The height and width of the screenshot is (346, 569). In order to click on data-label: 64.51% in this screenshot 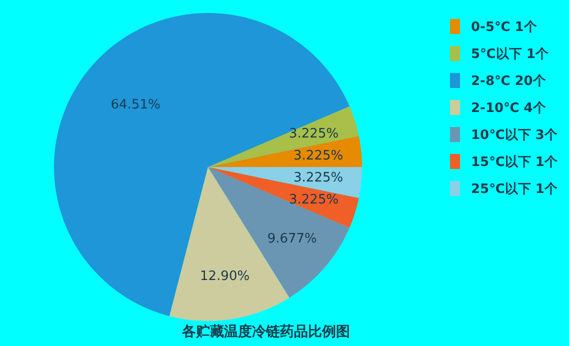, I will do `click(135, 104)`.